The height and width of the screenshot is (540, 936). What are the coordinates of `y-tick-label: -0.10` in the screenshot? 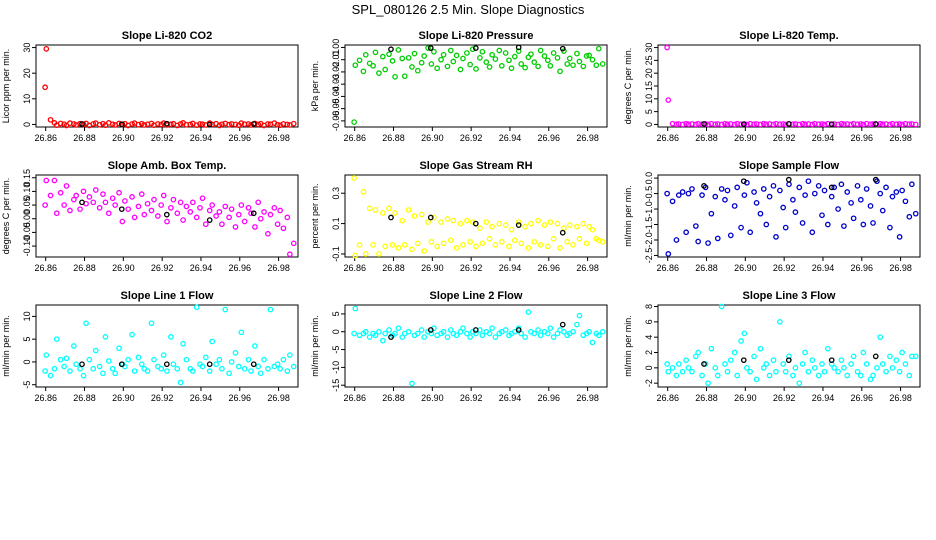 It's located at (27, 246).